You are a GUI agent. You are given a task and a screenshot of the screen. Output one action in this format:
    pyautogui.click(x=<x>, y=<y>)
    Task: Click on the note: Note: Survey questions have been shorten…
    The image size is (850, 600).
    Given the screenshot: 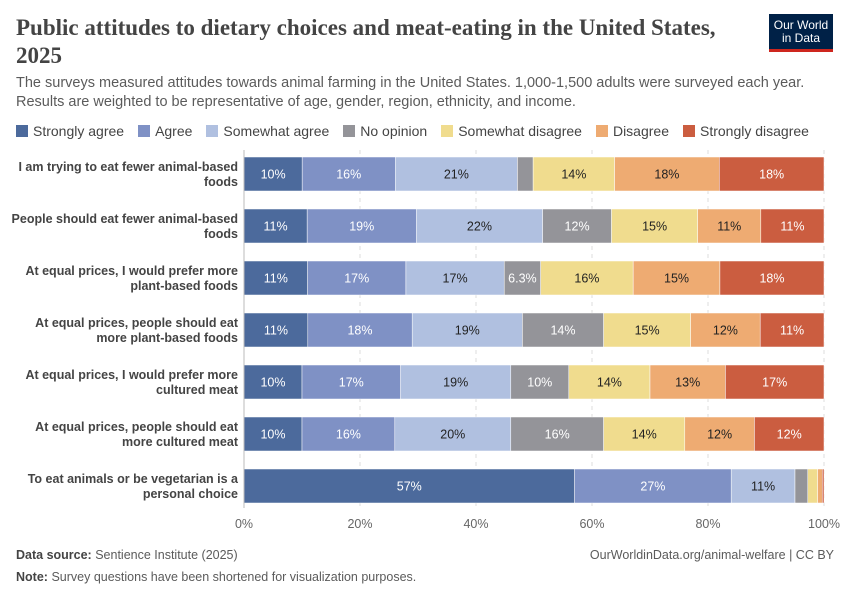 What is the action you would take?
    pyautogui.click(x=216, y=577)
    